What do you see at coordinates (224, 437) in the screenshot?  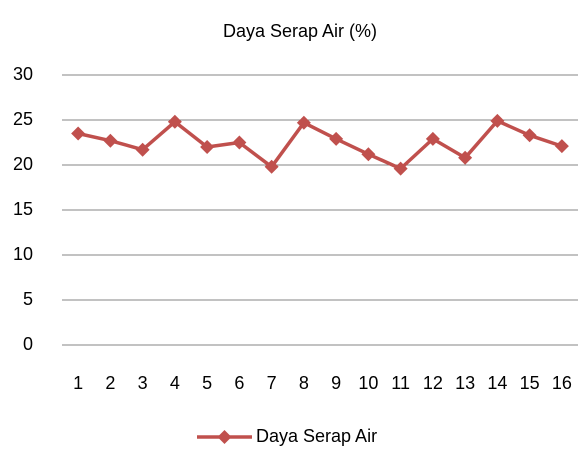 I see `legend-marker` at bounding box center [224, 437].